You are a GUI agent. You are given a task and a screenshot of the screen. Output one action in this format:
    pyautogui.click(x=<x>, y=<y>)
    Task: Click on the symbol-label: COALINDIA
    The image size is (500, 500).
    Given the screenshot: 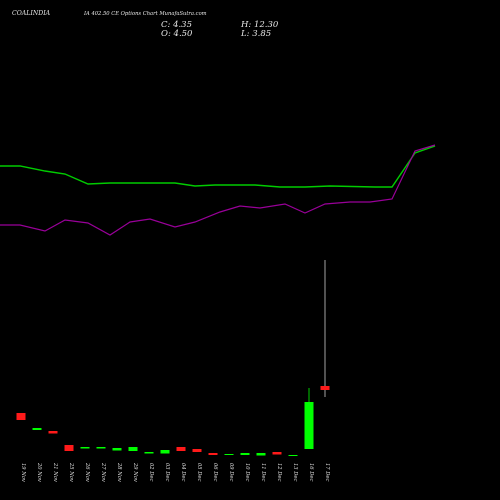 What is the action you would take?
    pyautogui.click(x=31, y=13)
    